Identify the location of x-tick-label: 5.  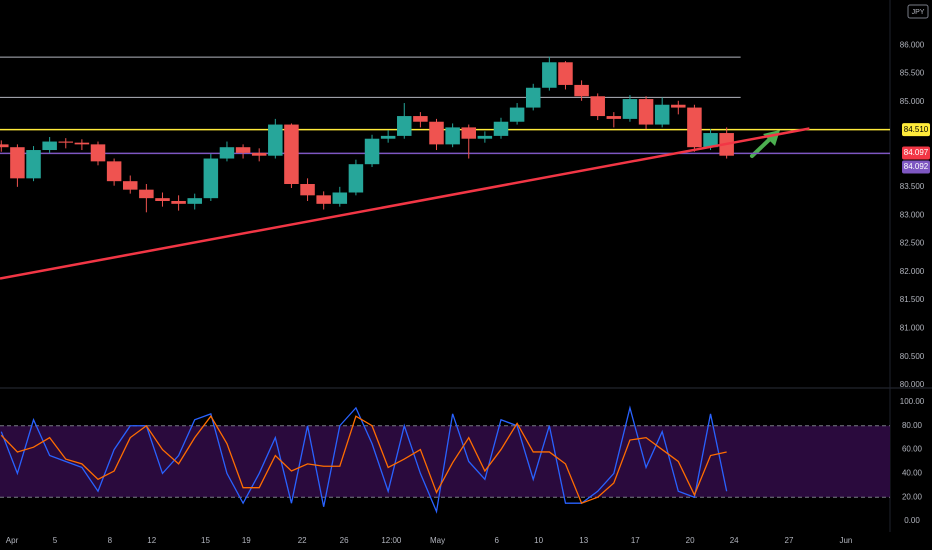
(55, 540).